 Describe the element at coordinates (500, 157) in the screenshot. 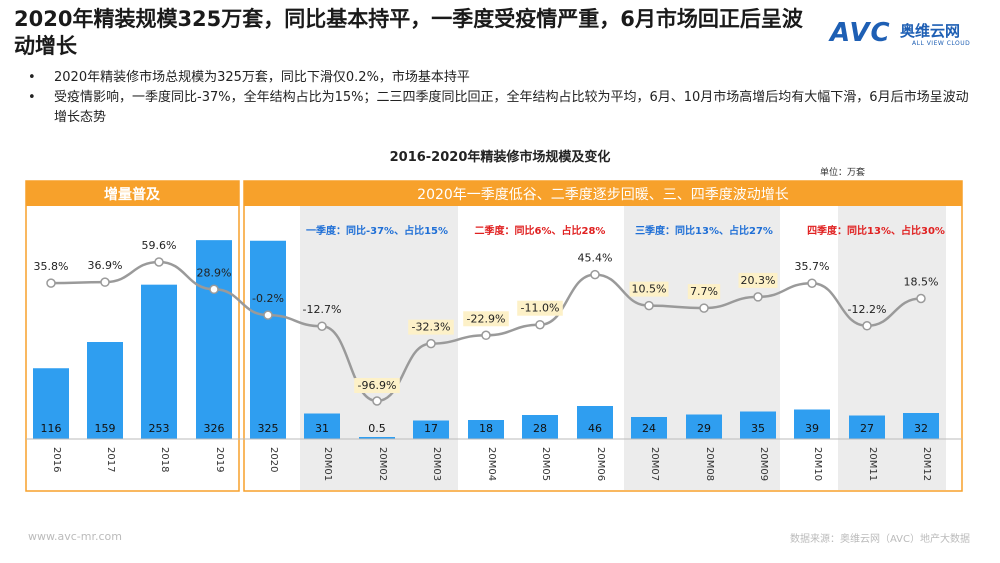

I see `chart-title: 2016-2020年精装修市场规模及变化` at that location.